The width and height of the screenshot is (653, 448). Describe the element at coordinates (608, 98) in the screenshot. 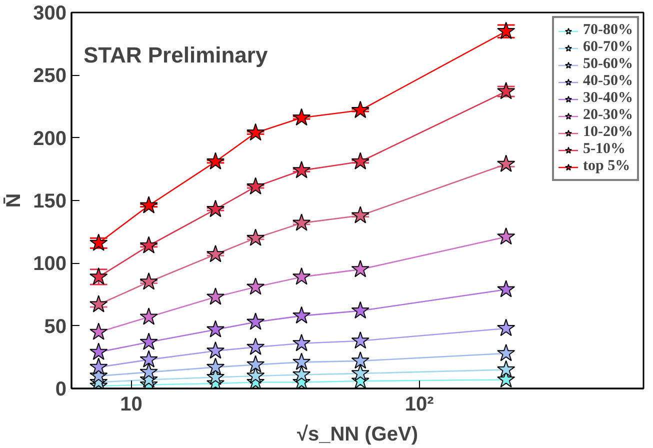

I see `legend-label: 30-40%` at that location.